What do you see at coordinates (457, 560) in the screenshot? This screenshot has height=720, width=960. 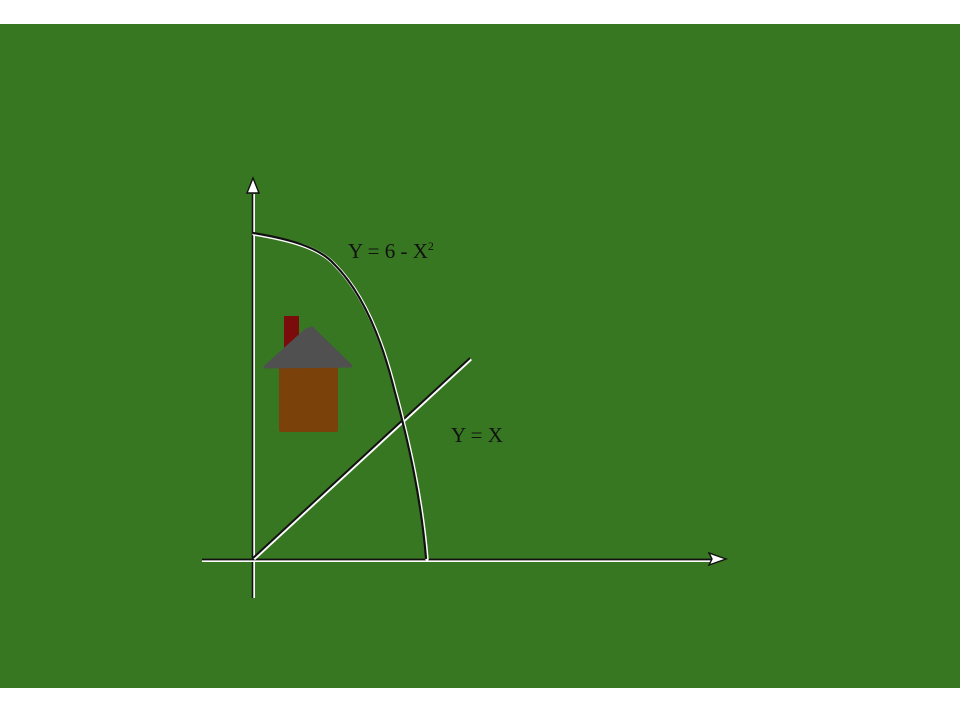 I see `x-axis` at bounding box center [457, 560].